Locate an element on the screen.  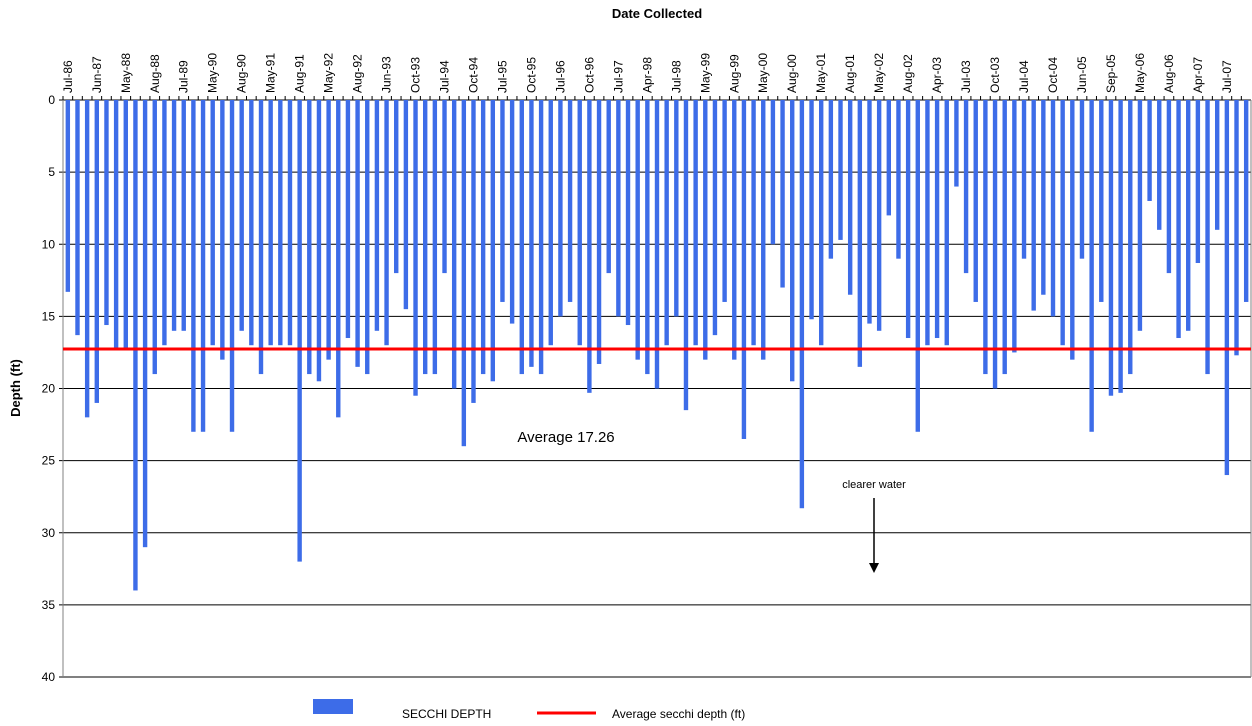
x-tick-label: Jun-87 is located at coordinates (97, 74).